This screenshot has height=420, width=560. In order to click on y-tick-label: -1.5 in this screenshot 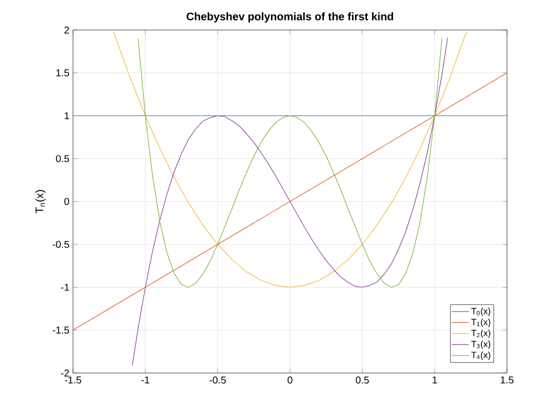, I will do `click(61, 330)`.